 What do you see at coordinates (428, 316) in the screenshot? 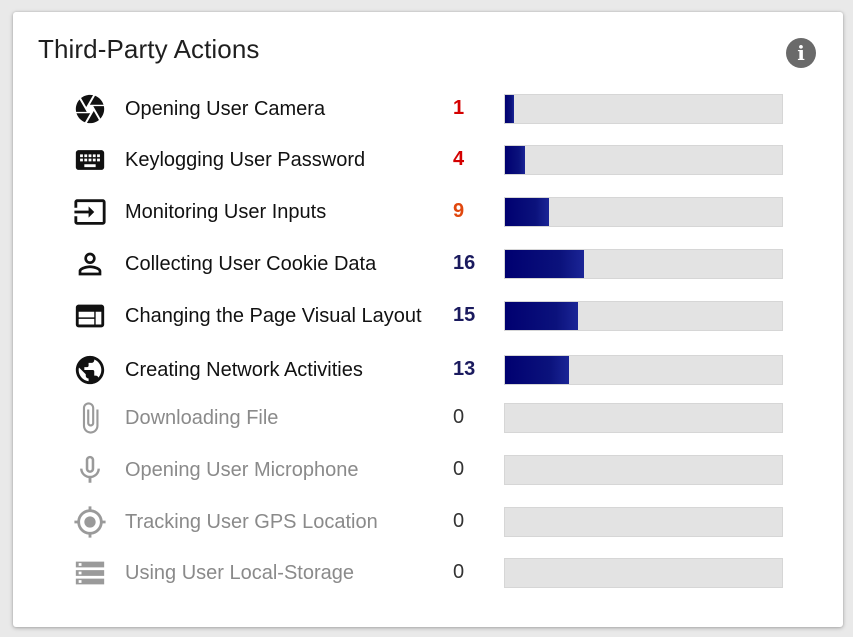
I see `action-row-visual-layout: Changing the Page Visual Layout 15` at bounding box center [428, 316].